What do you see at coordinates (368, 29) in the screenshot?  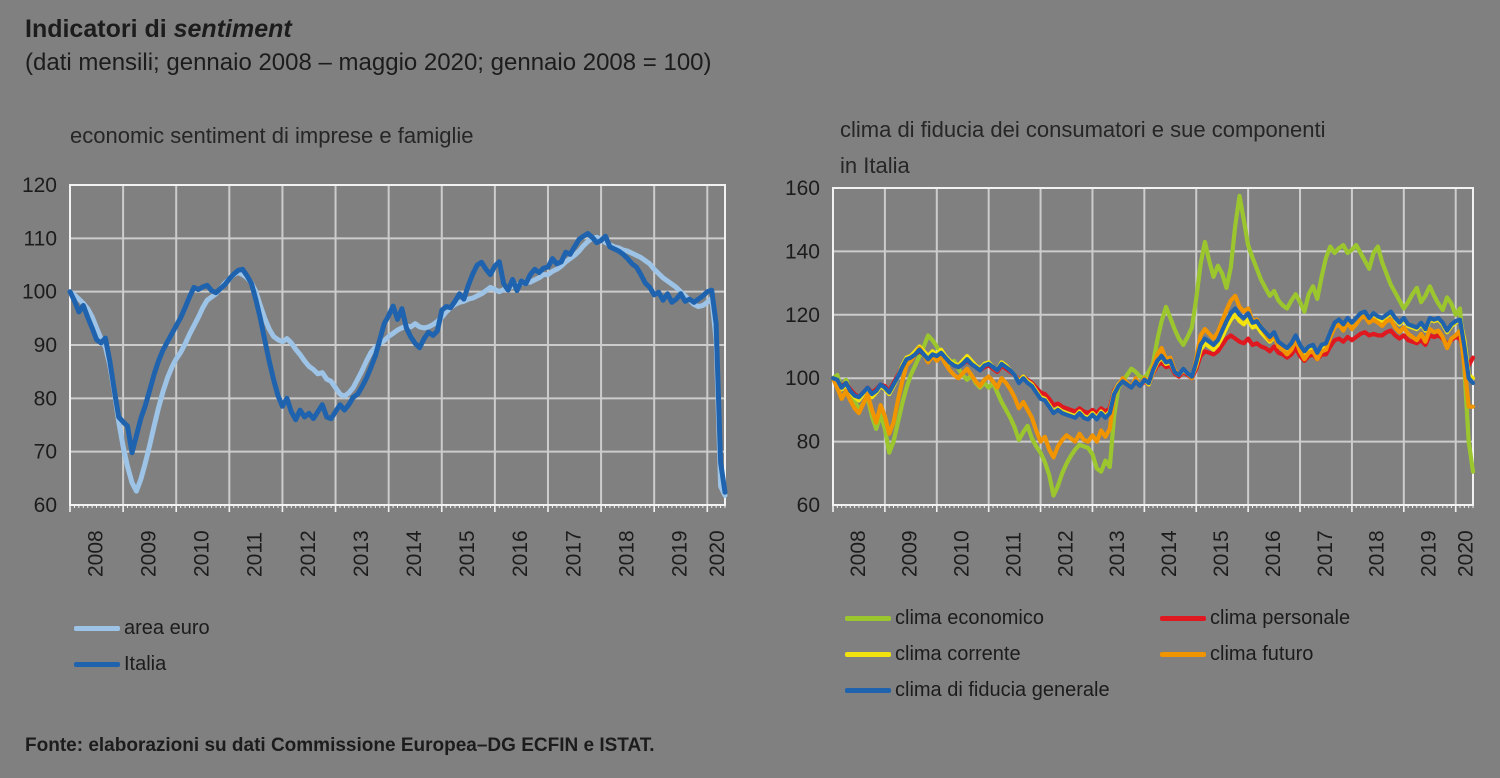 I see `page-title: Indicatori di sentiment` at bounding box center [368, 29].